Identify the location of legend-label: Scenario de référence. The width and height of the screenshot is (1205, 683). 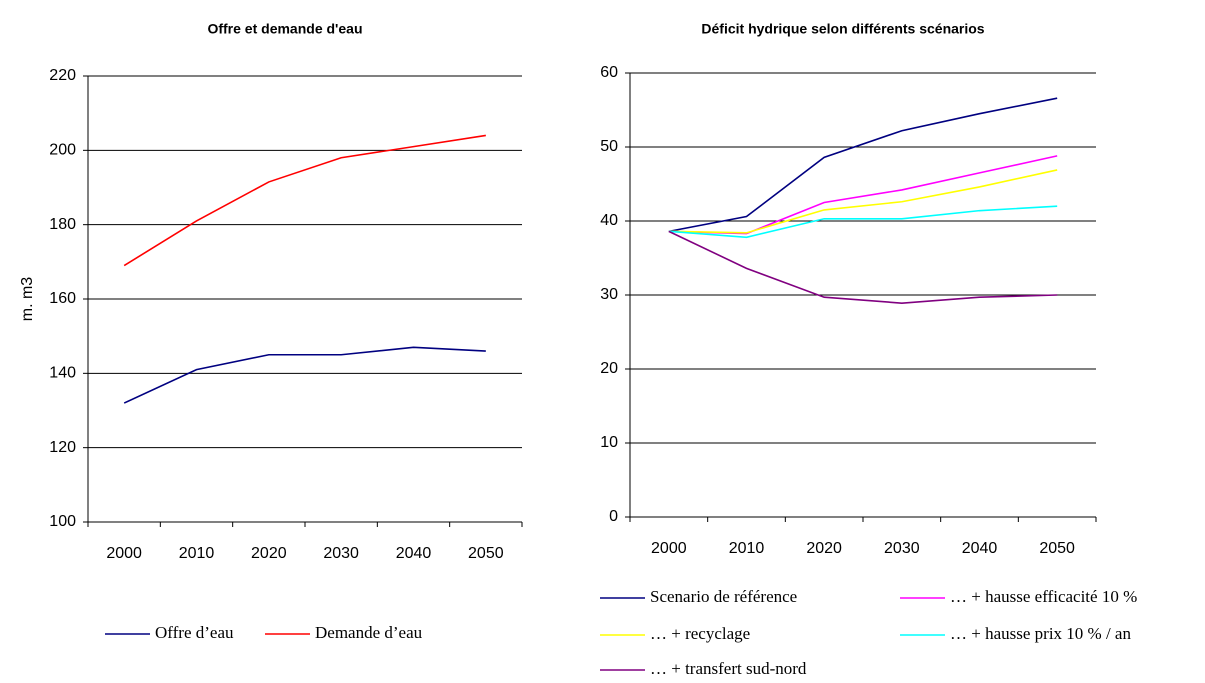
(723, 596).